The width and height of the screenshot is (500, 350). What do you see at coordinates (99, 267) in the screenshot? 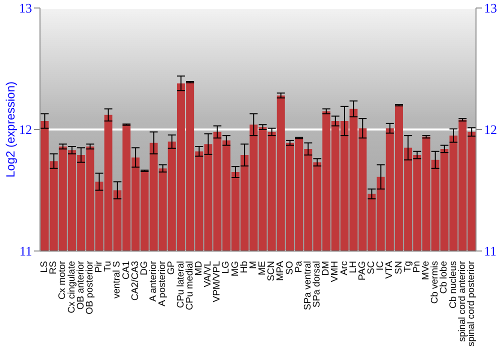
I see `x-tick-label: Pir` at bounding box center [99, 267].